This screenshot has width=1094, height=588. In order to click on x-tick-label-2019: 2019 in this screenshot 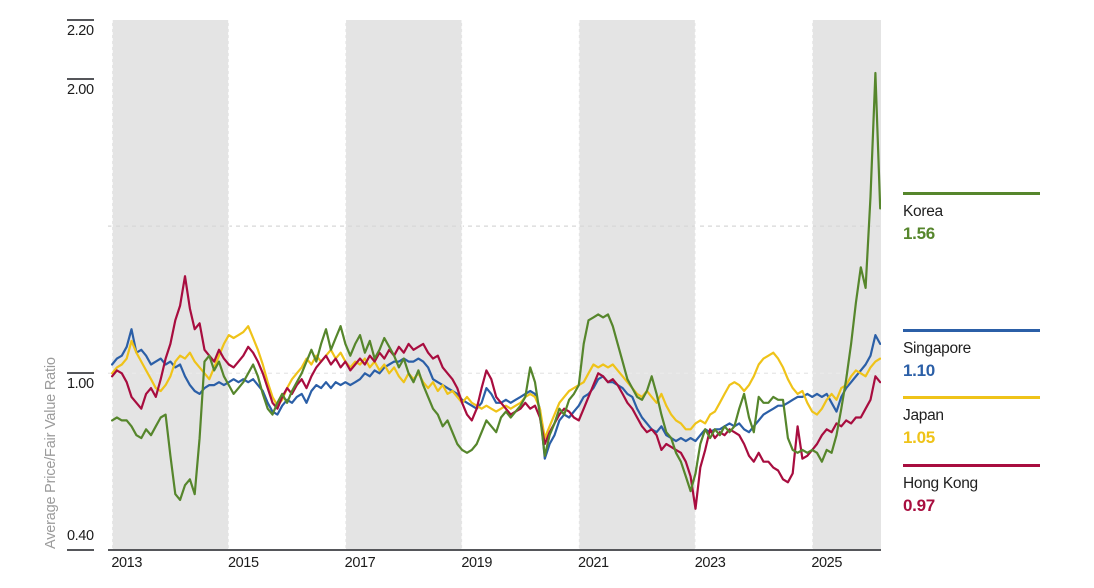, I will do `click(477, 563)`.